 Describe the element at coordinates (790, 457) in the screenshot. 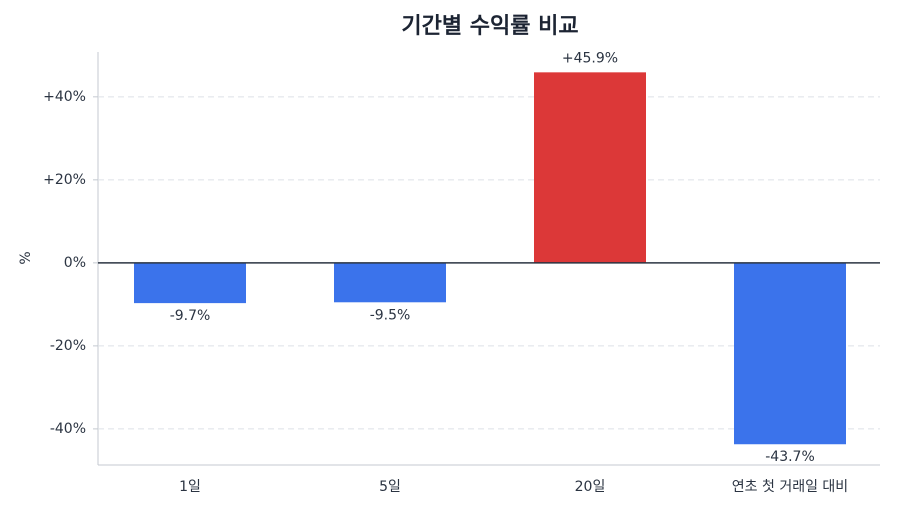

I see `value-label: -43.7%` at that location.